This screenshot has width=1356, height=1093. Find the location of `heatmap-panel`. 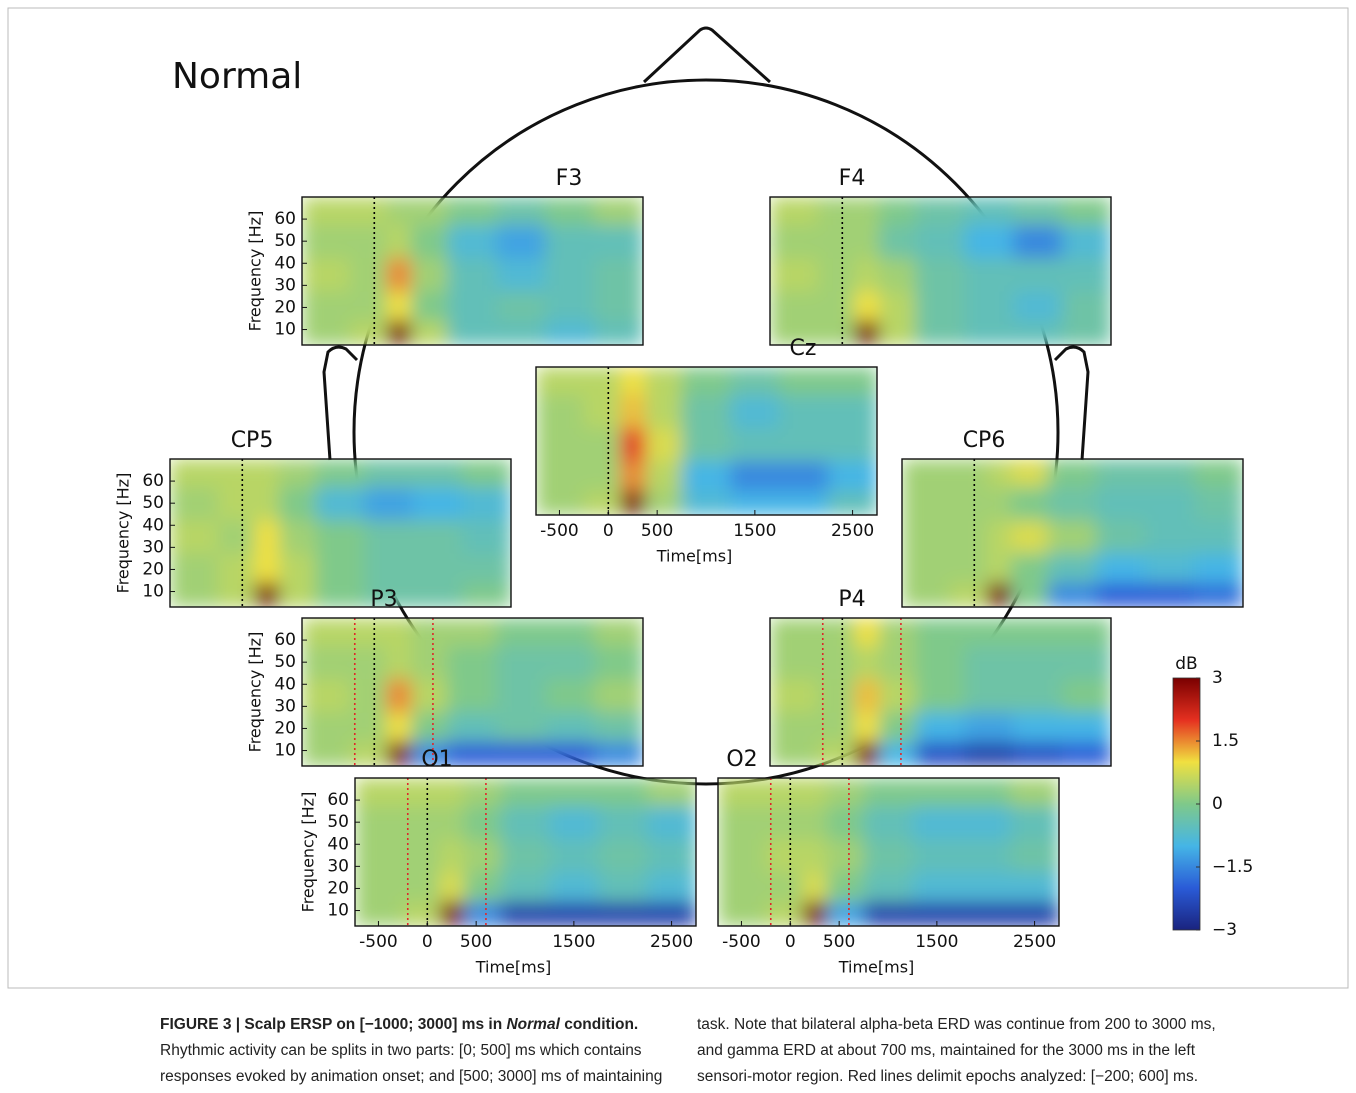

heatmap-panel is located at coordinates (525, 852).